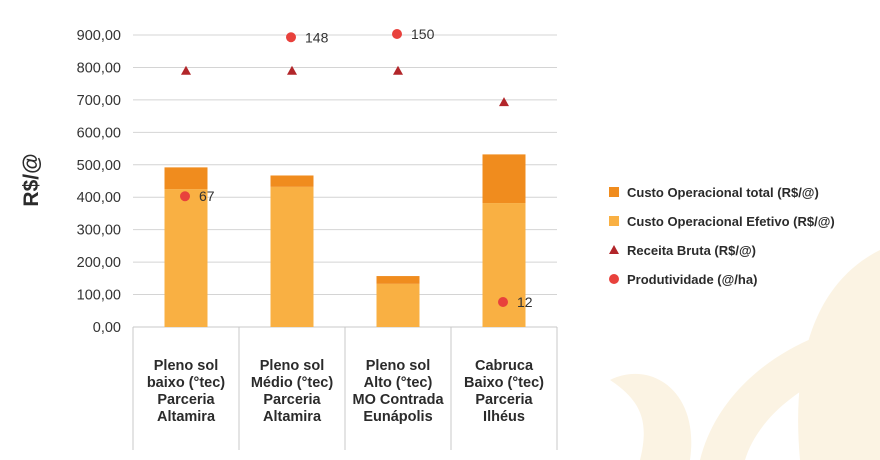 This screenshot has width=880, height=460. What do you see at coordinates (99, 198) in the screenshot?
I see `y-tick-label: 400,00` at bounding box center [99, 198].